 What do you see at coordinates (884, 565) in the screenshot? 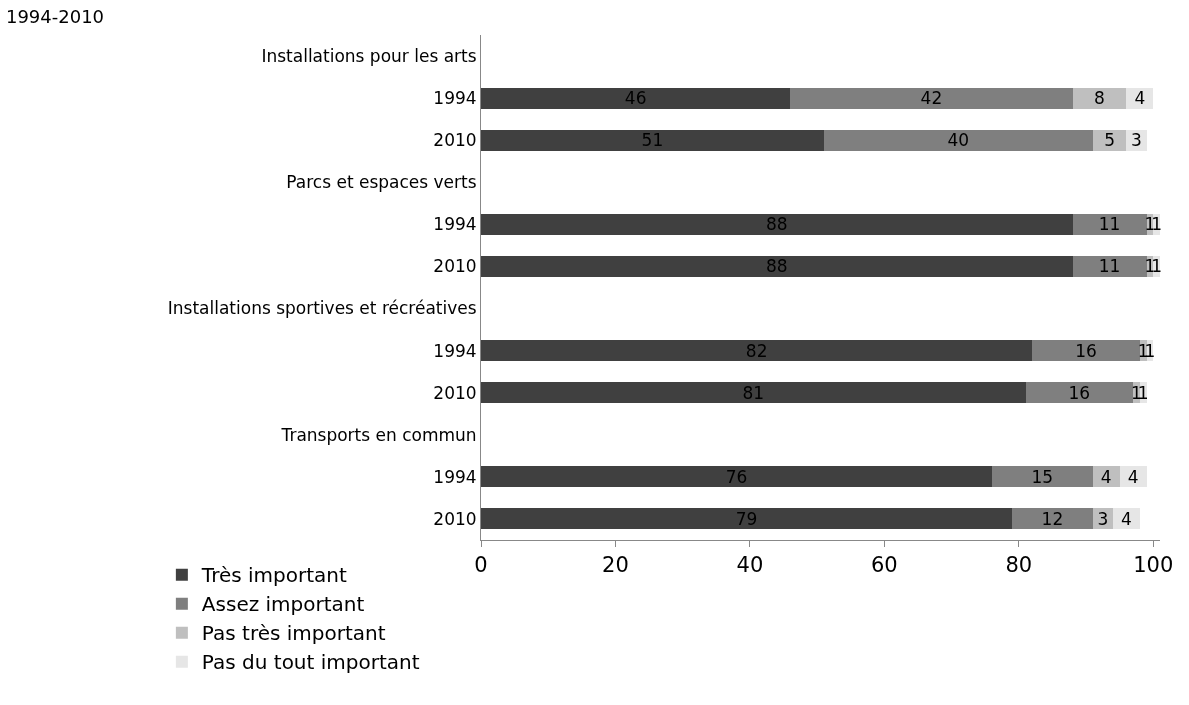
I see `x-tick-label: 60` at bounding box center [884, 565].